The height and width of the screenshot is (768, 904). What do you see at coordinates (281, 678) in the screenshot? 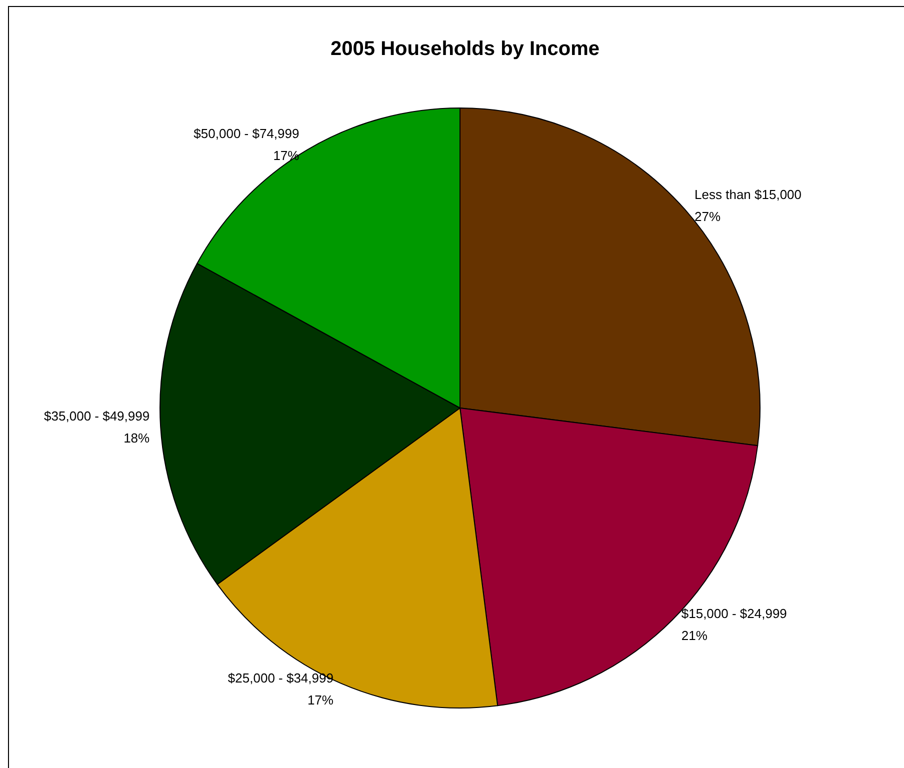
I see `slice-label: $25,000 - $34,999` at bounding box center [281, 678].